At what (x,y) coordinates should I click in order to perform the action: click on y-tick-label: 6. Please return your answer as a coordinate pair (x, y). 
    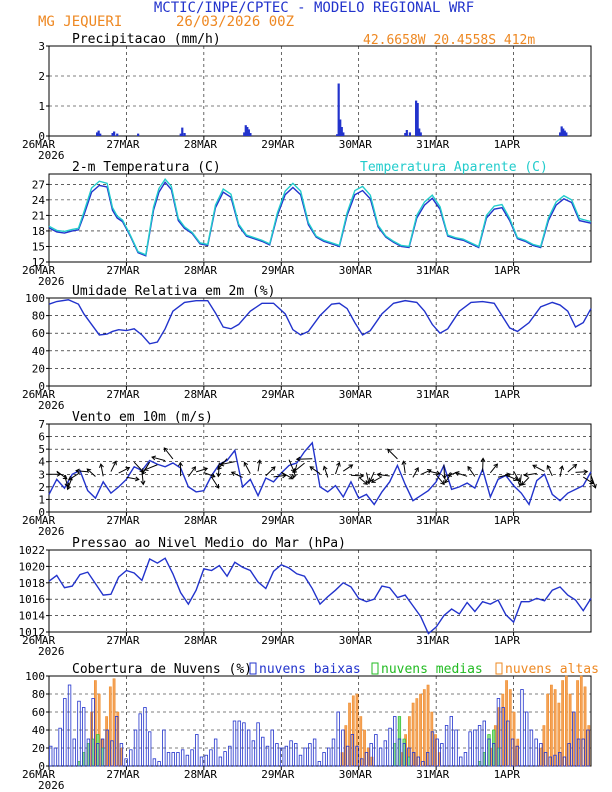
    Looking at the image, I should click on (41, 437).